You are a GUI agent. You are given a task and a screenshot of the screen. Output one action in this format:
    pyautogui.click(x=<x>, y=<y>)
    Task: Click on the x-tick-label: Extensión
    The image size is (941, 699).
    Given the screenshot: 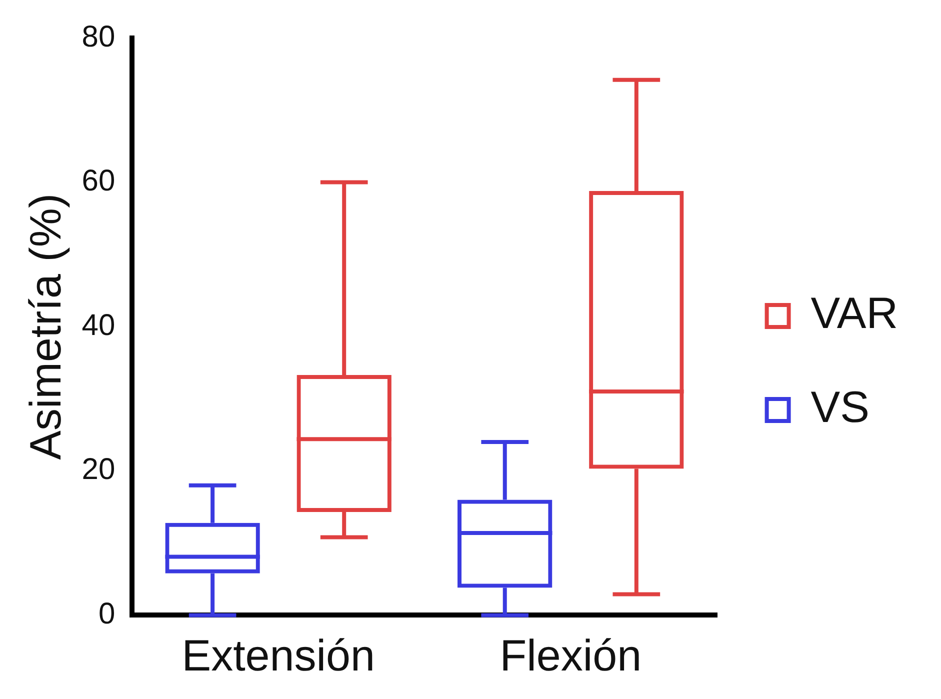 What is the action you would take?
    pyautogui.click(x=278, y=656)
    